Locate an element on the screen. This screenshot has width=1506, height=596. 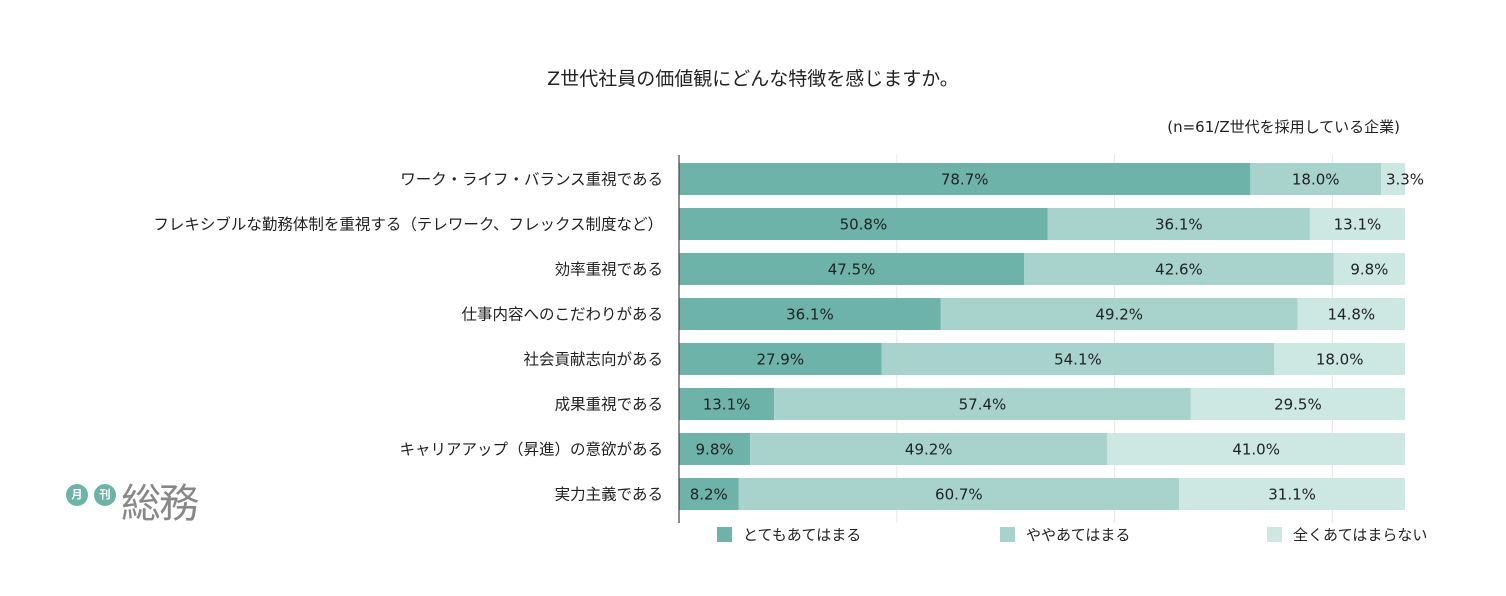
logo-wordmark: 総務 is located at coordinates (160, 504).